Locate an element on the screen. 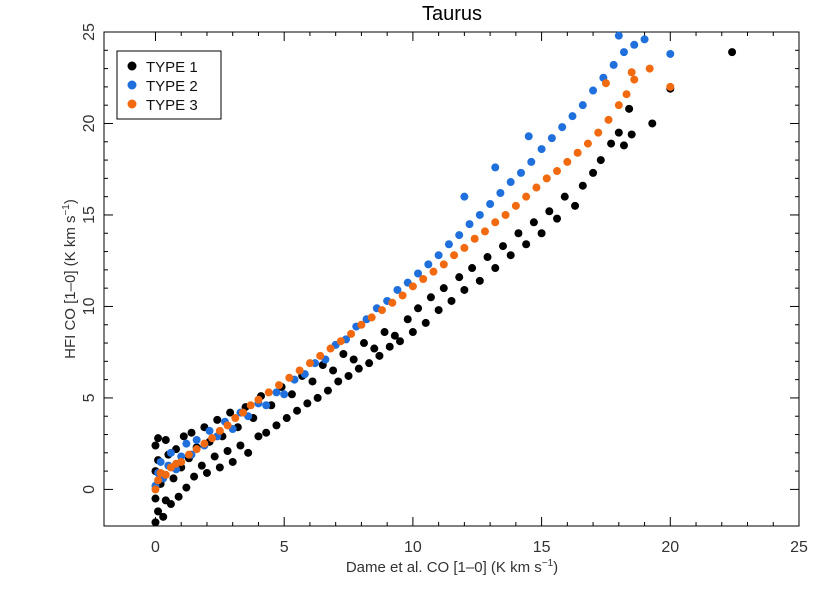  x-axis-label: Dame et al. CO [1–0] (K km s−1) is located at coordinates (452, 567).